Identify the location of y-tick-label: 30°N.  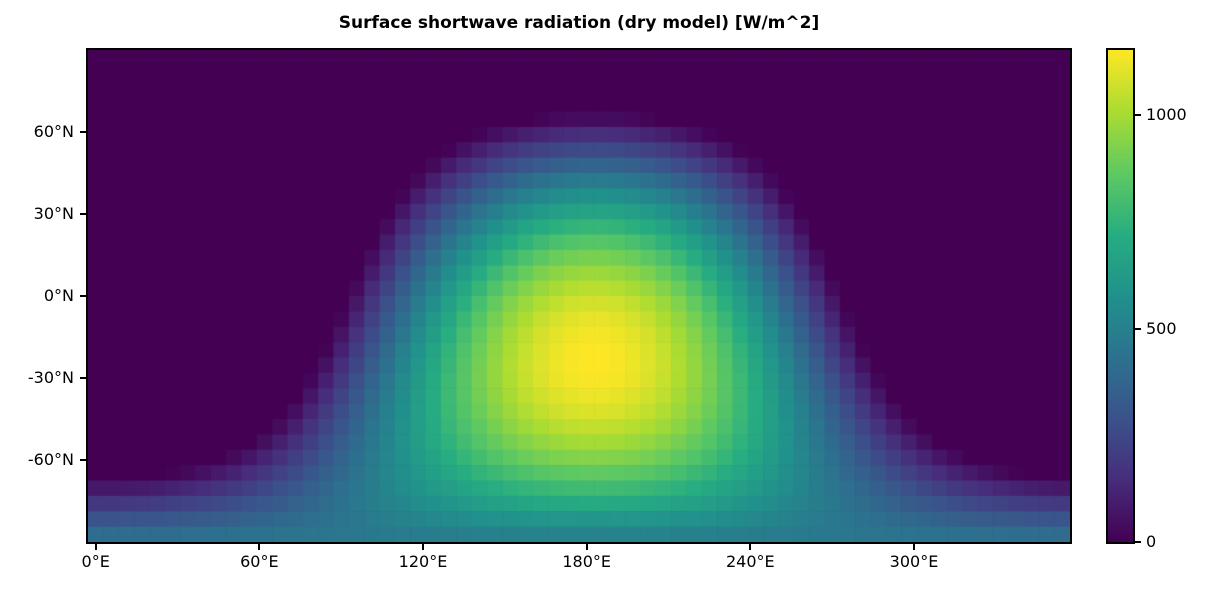
(53, 213).